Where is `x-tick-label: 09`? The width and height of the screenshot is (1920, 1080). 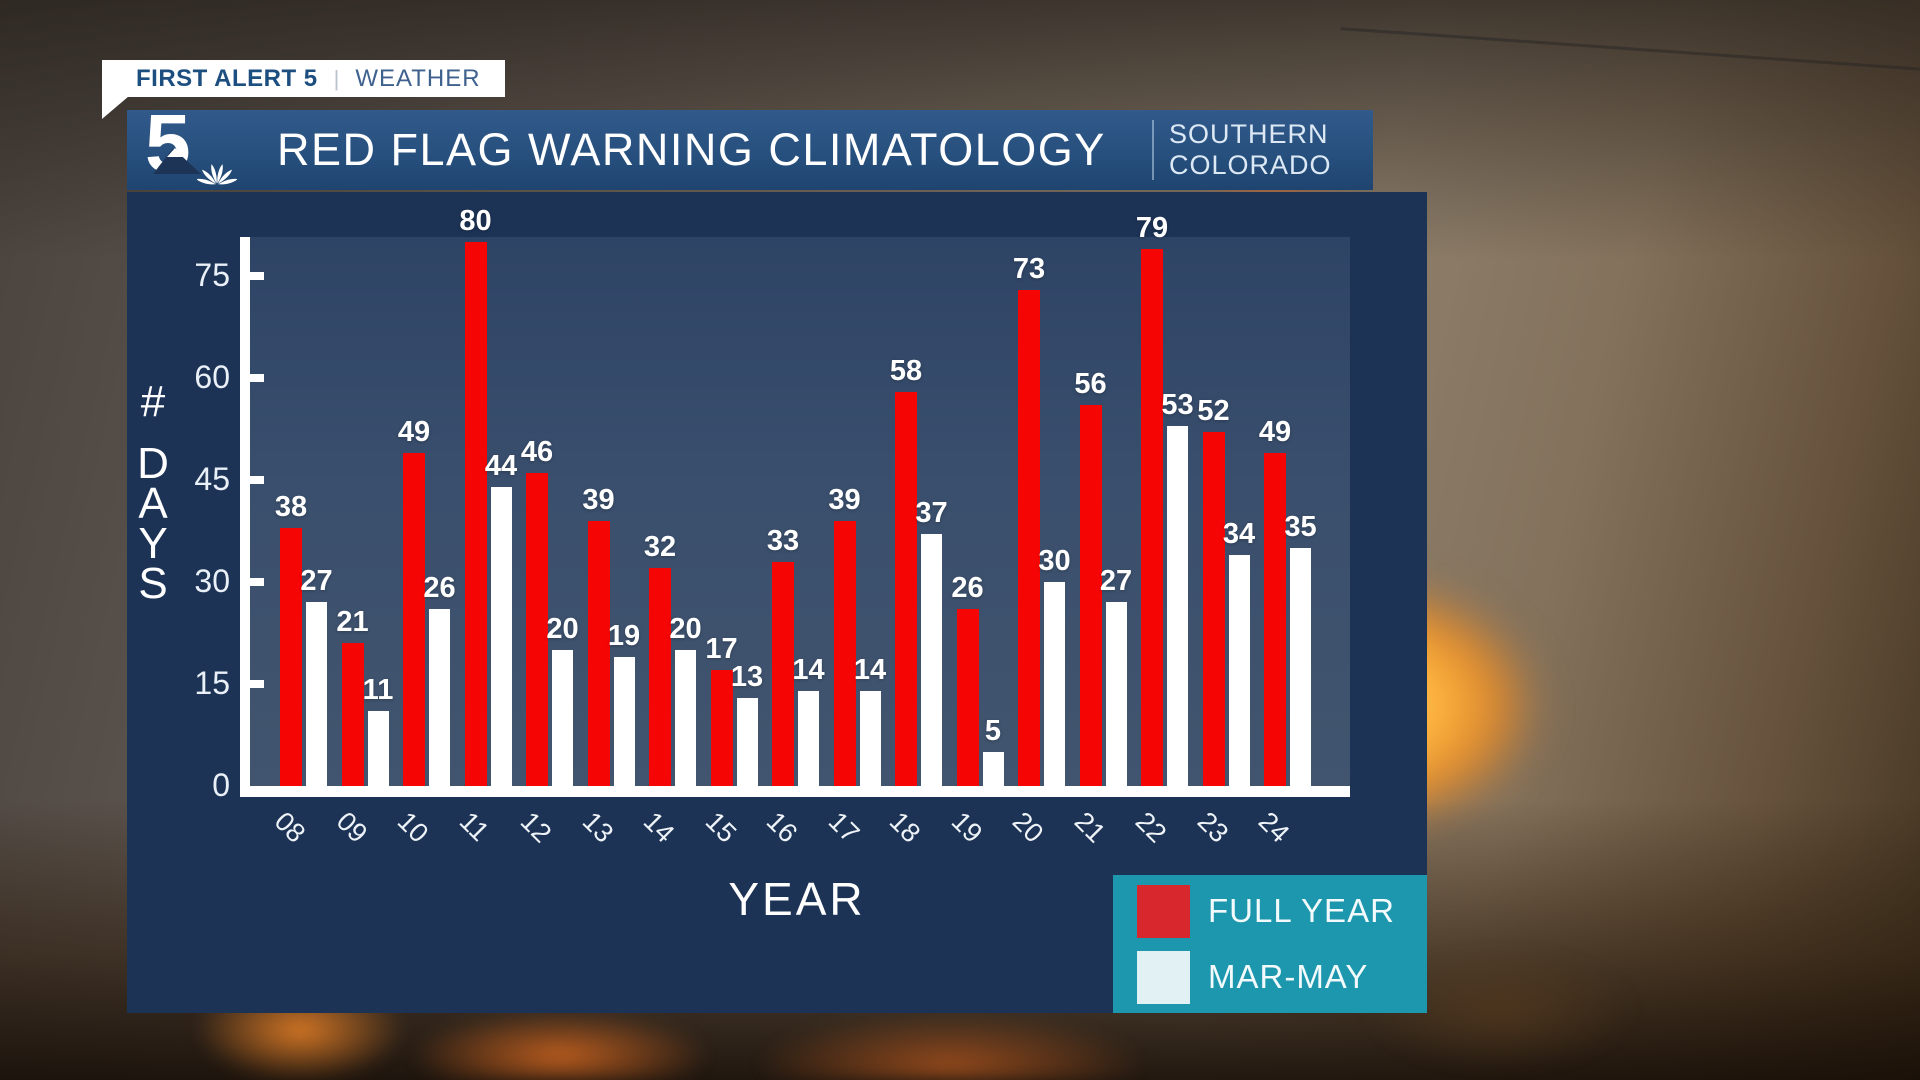
x-tick-label: 09 is located at coordinates (351, 827).